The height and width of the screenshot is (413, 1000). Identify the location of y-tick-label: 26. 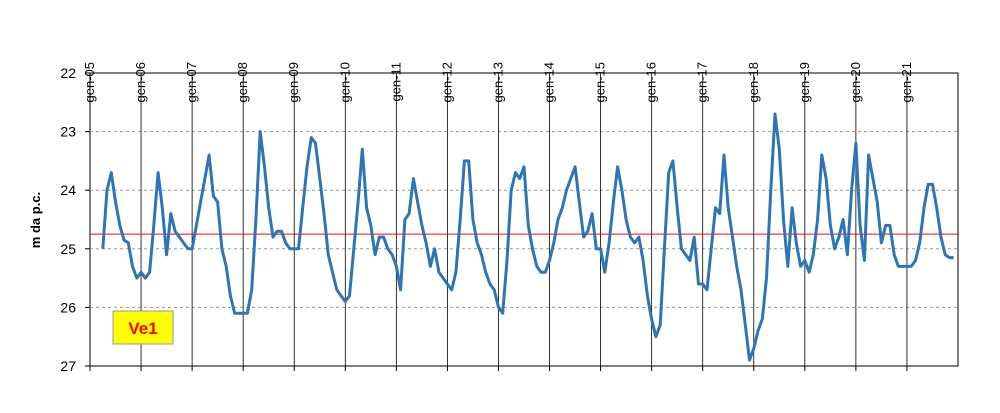
(68, 307).